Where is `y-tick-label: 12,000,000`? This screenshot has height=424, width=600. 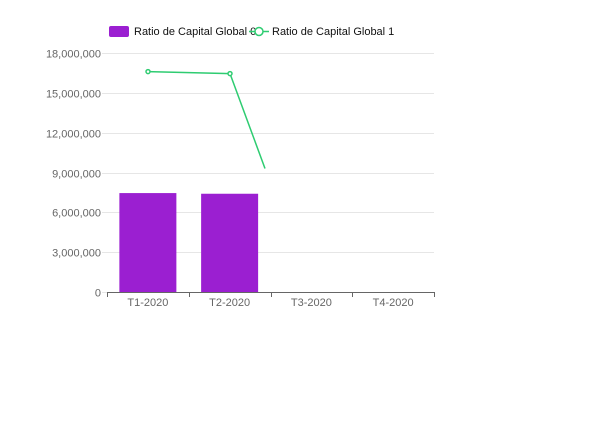 y-tick-label: 12,000,000 is located at coordinates (73, 135).